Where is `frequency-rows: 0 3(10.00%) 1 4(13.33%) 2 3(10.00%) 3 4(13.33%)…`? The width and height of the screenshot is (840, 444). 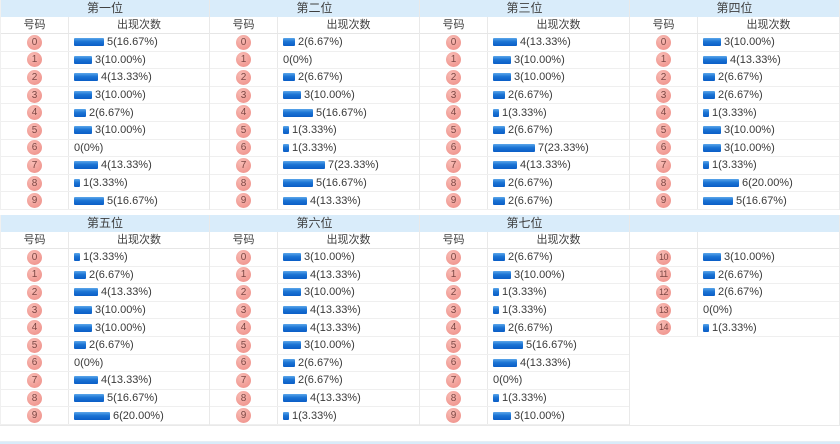
frequency-rows: 0 3(10.00%) 1 4(13.33%) 2 3(10.00%) 3 4(13.33%)… is located at coordinates (314, 337).